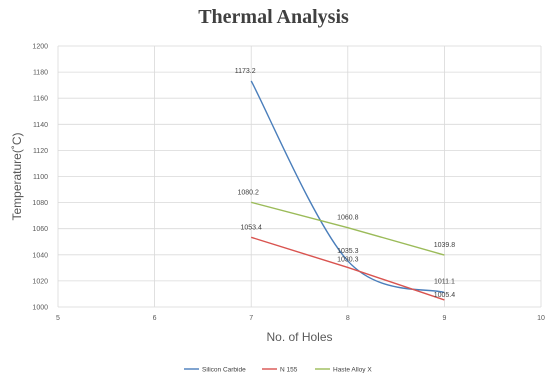 This screenshot has width=547, height=378. Describe the element at coordinates (40, 151) in the screenshot. I see `y-tick-label: 1120` at that location.